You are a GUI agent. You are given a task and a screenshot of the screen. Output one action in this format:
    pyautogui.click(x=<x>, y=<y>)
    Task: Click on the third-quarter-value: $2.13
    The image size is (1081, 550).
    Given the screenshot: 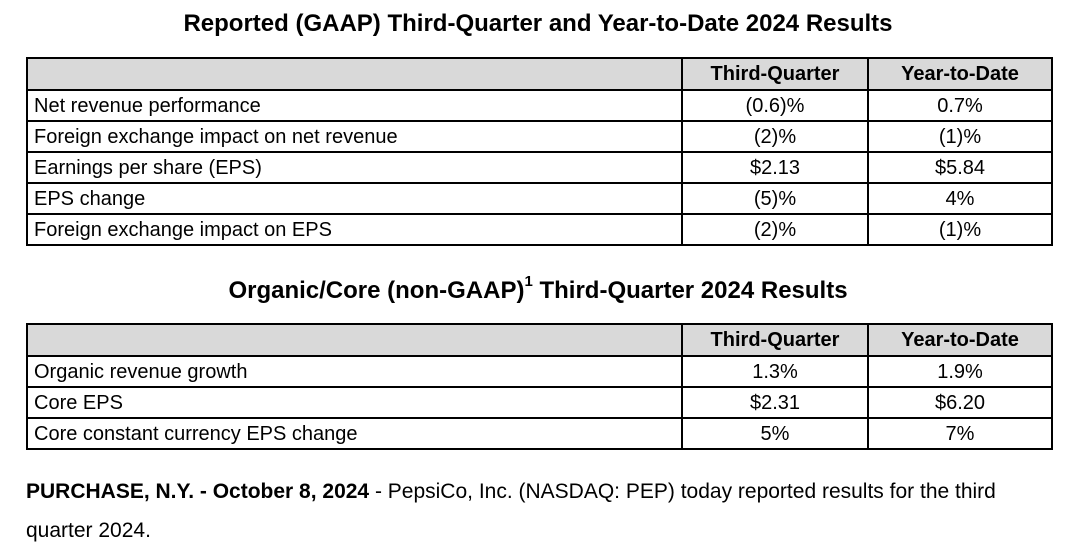 What is the action you would take?
    pyautogui.click(x=775, y=167)
    